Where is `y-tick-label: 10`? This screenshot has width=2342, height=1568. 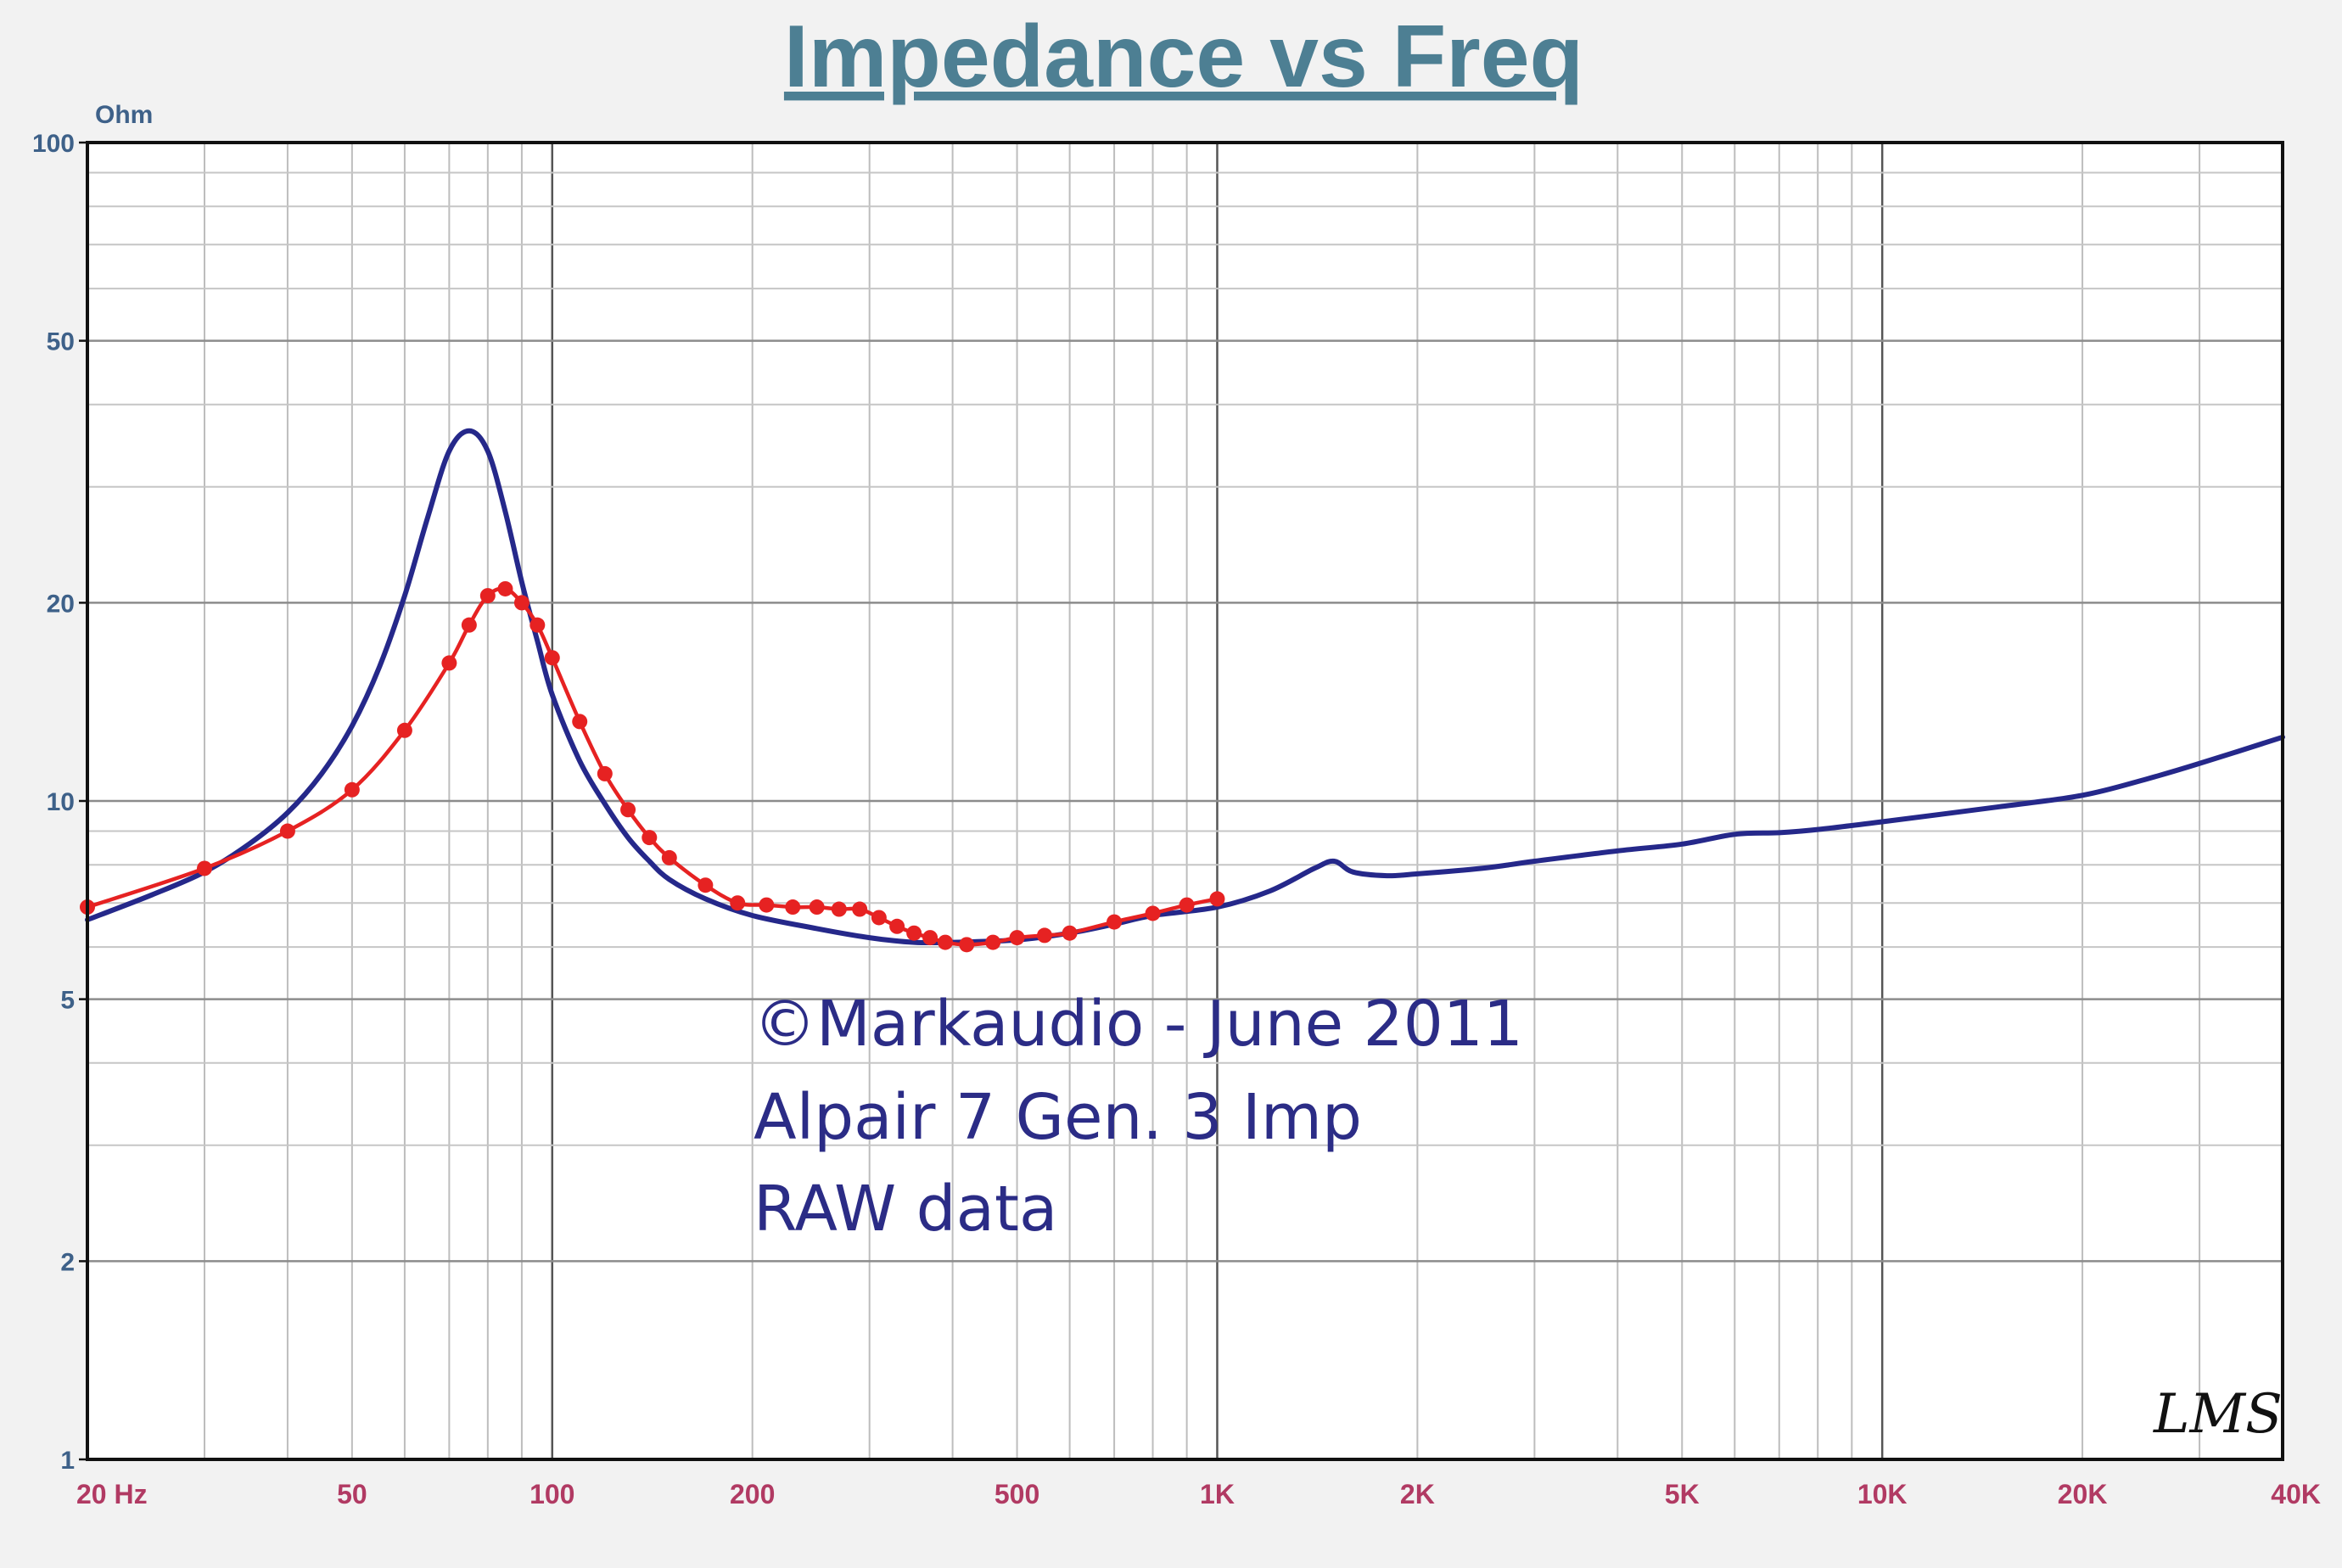
y-tick-label: 10 is located at coordinates (61, 802).